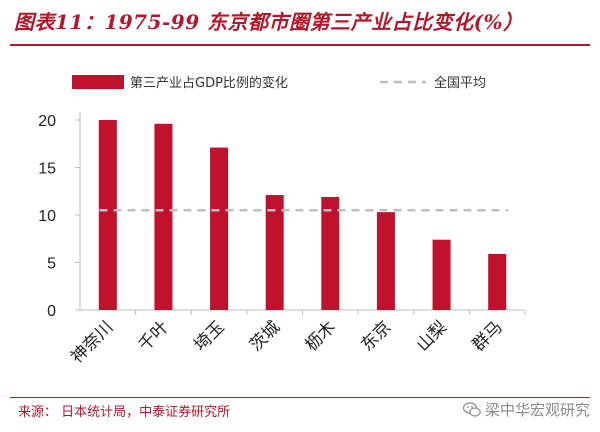  What do you see at coordinates (321, 336) in the screenshot?
I see `x-tick-label: 枥木` at bounding box center [321, 336].